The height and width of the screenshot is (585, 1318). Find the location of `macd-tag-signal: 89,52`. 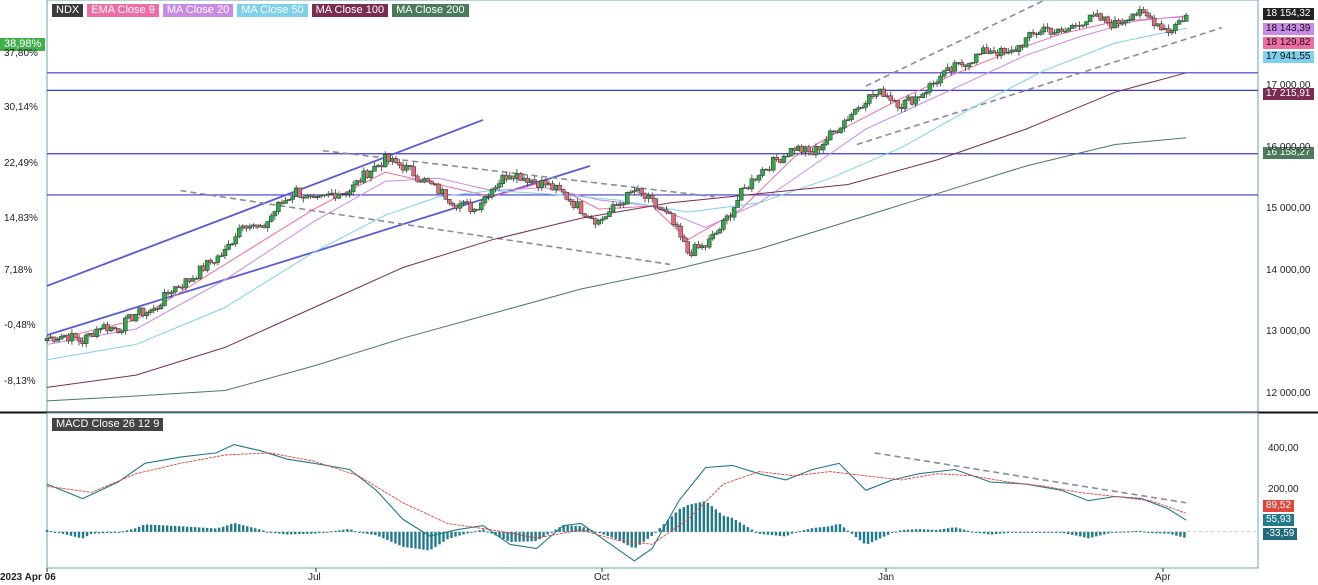

macd-tag-signal: 89,52 is located at coordinates (1279, 506).